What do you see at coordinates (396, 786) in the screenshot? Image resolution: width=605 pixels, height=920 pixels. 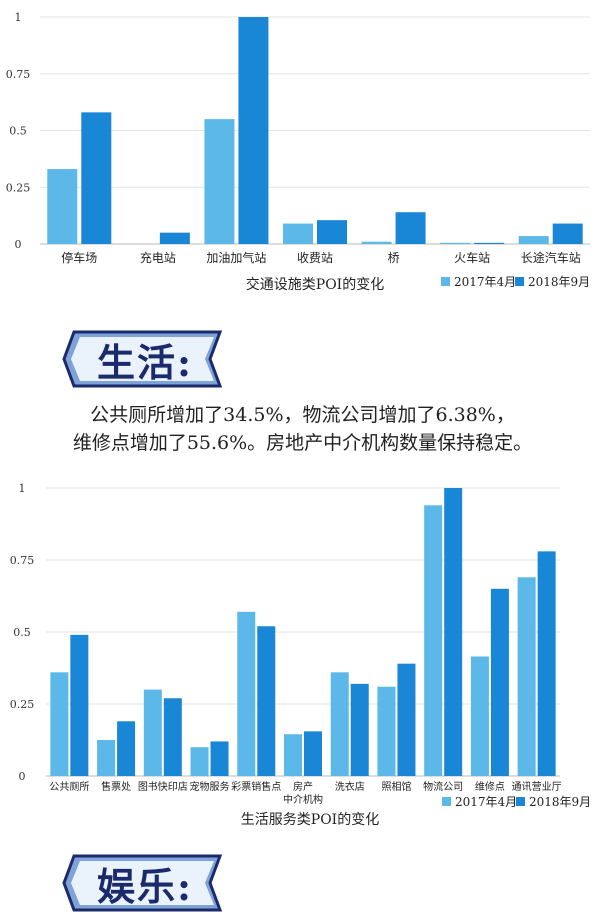 I see `x-category-label: 照相馆` at bounding box center [396, 786].